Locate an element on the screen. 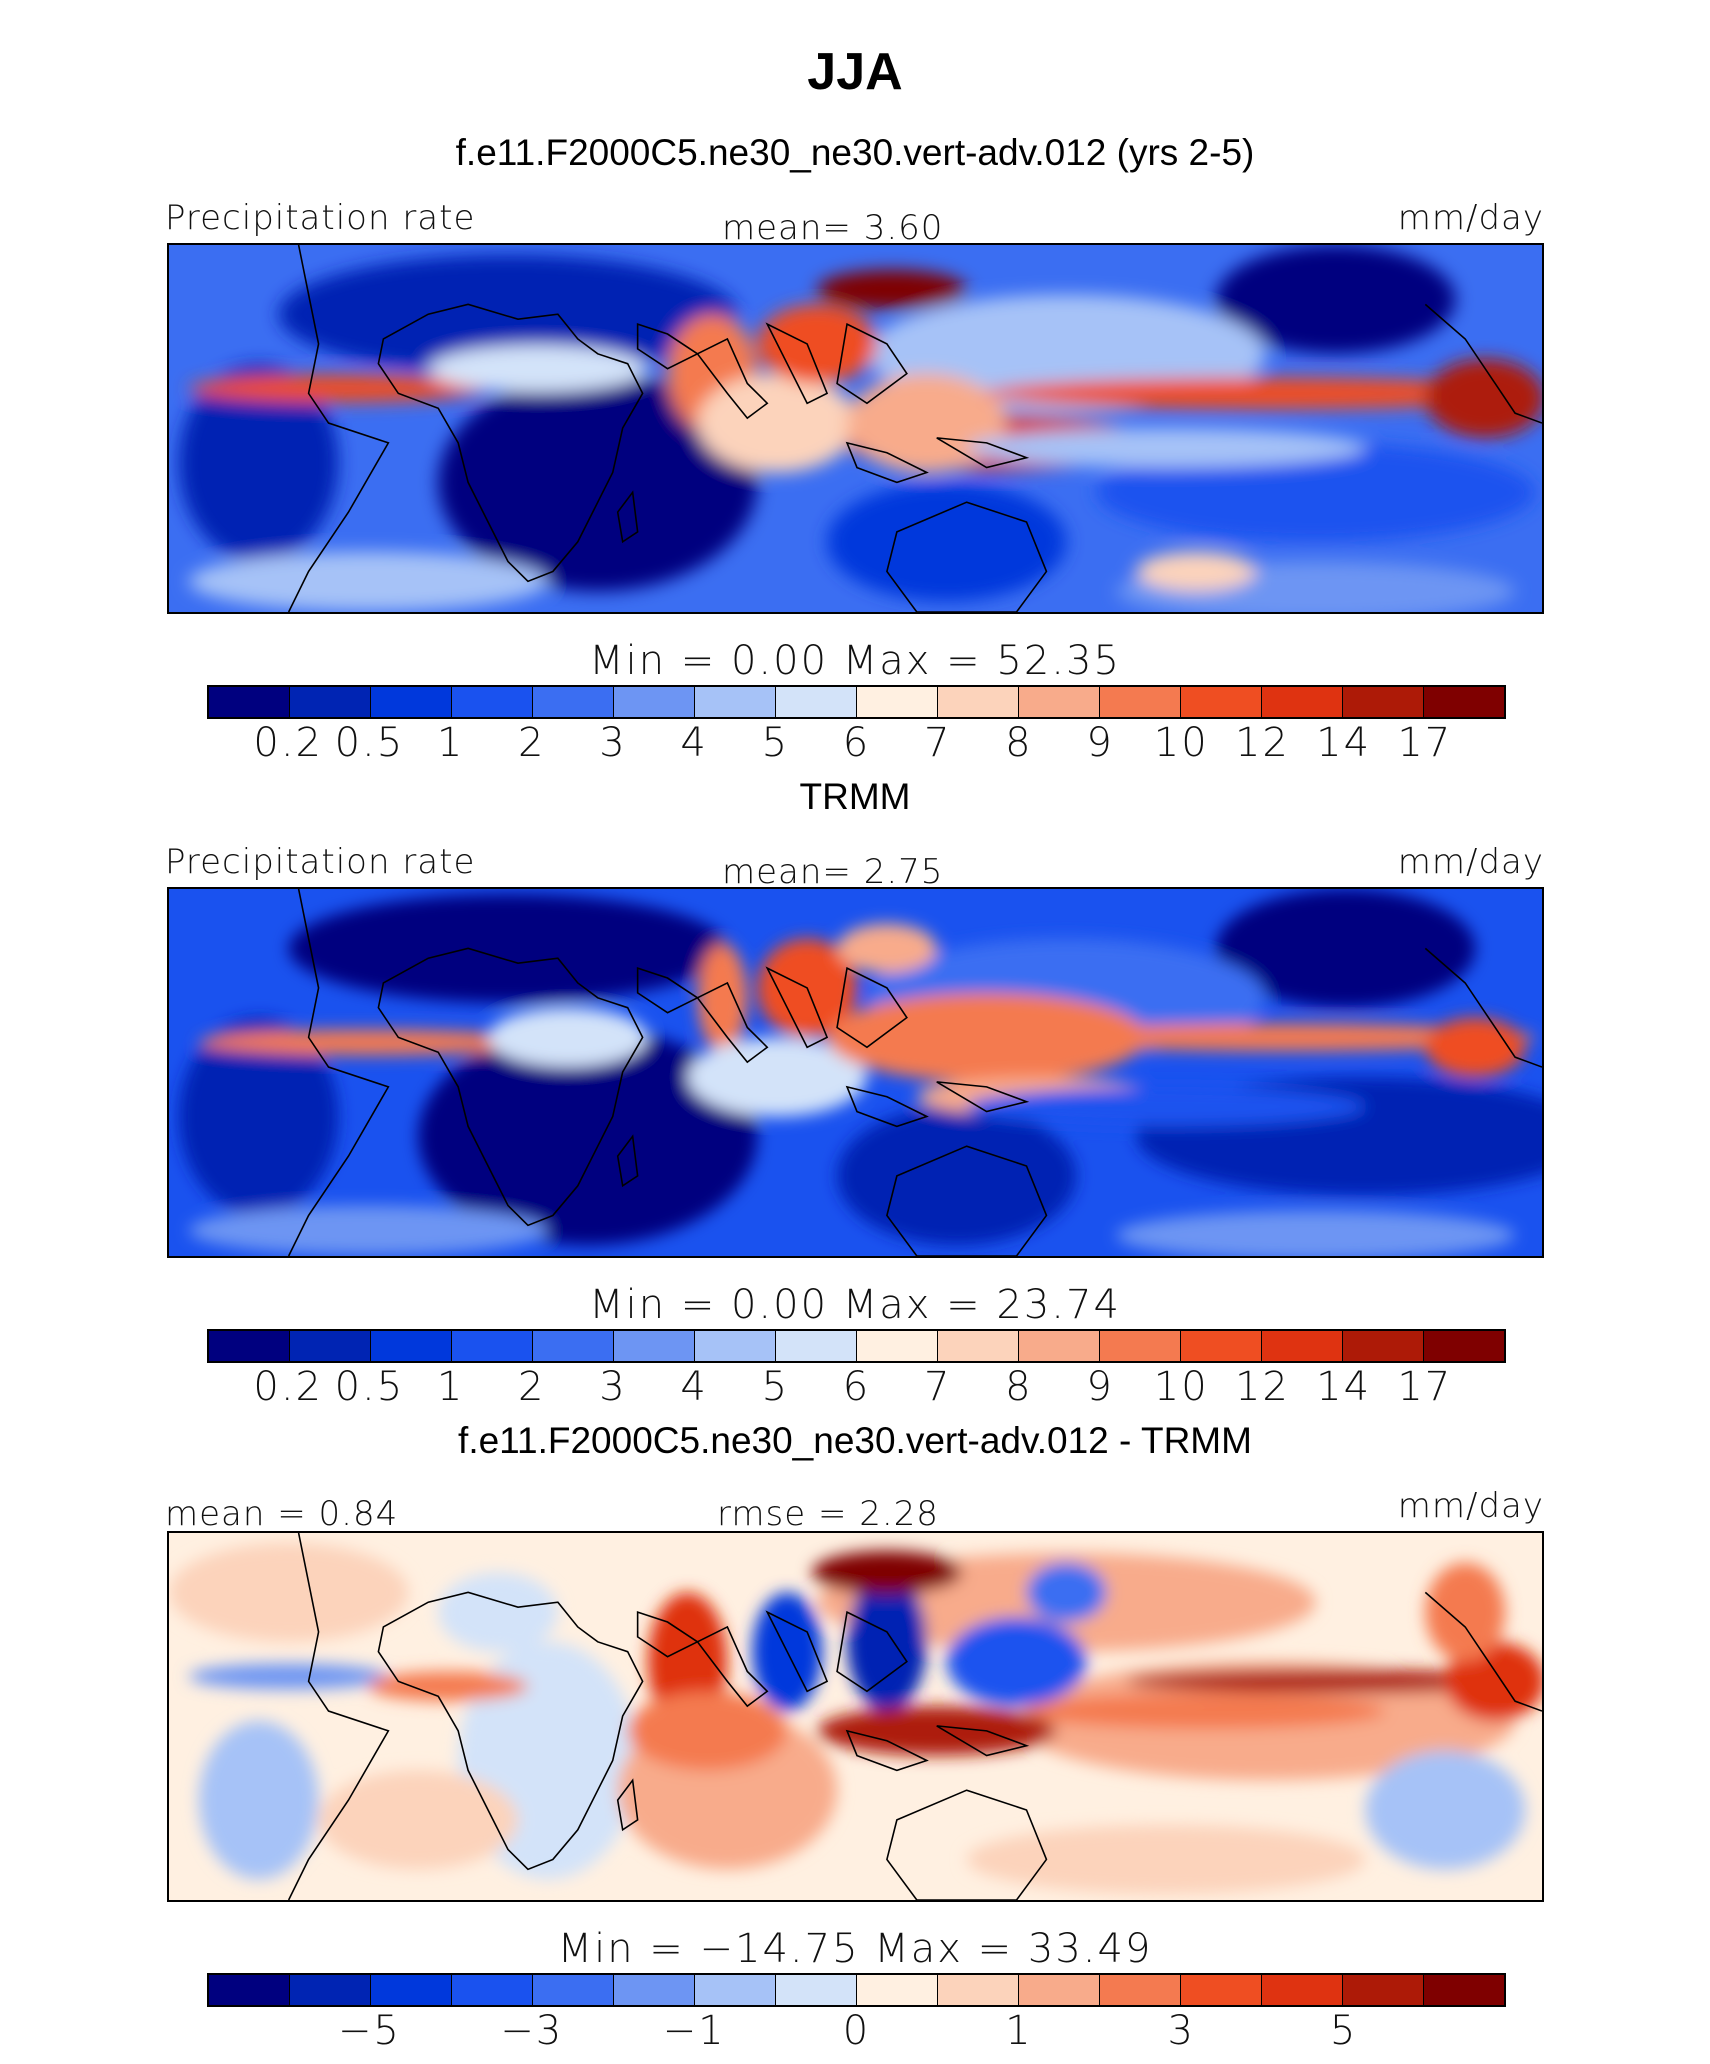 Image resolution: width=1710 pixels, height=2064 pixels. panel-1-colorbar is located at coordinates (856, 702).